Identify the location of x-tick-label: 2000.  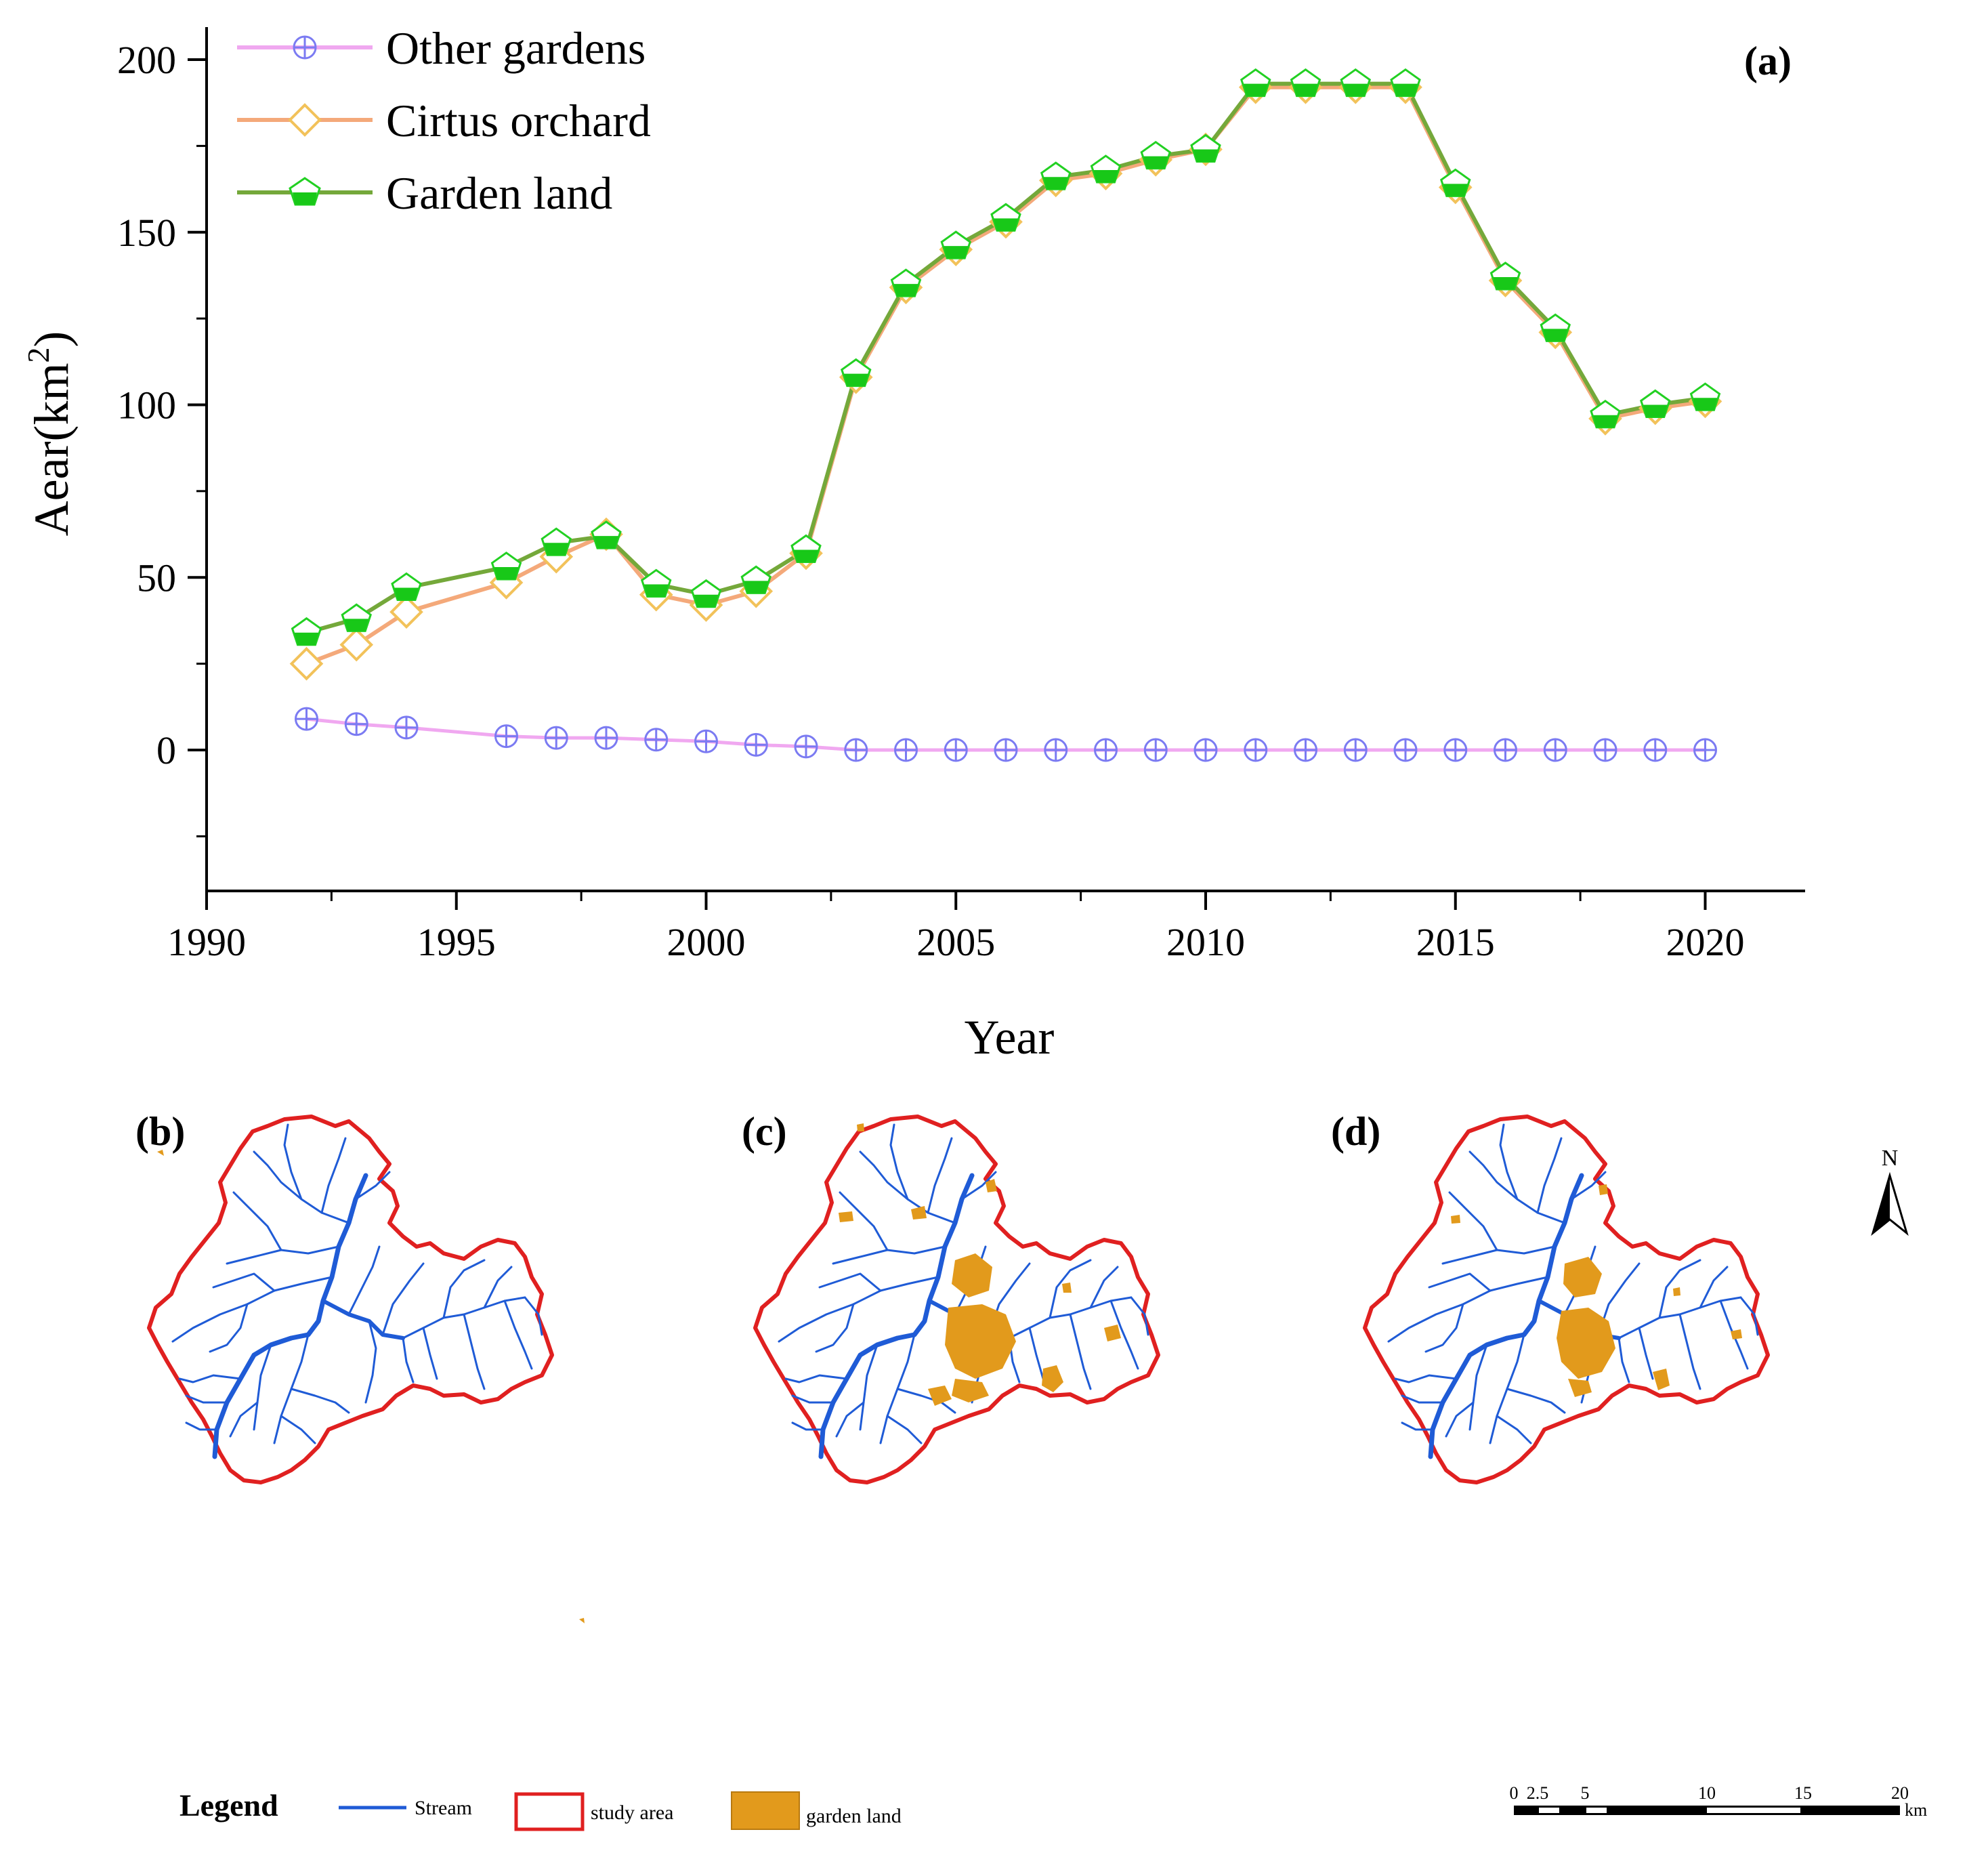
(706, 942).